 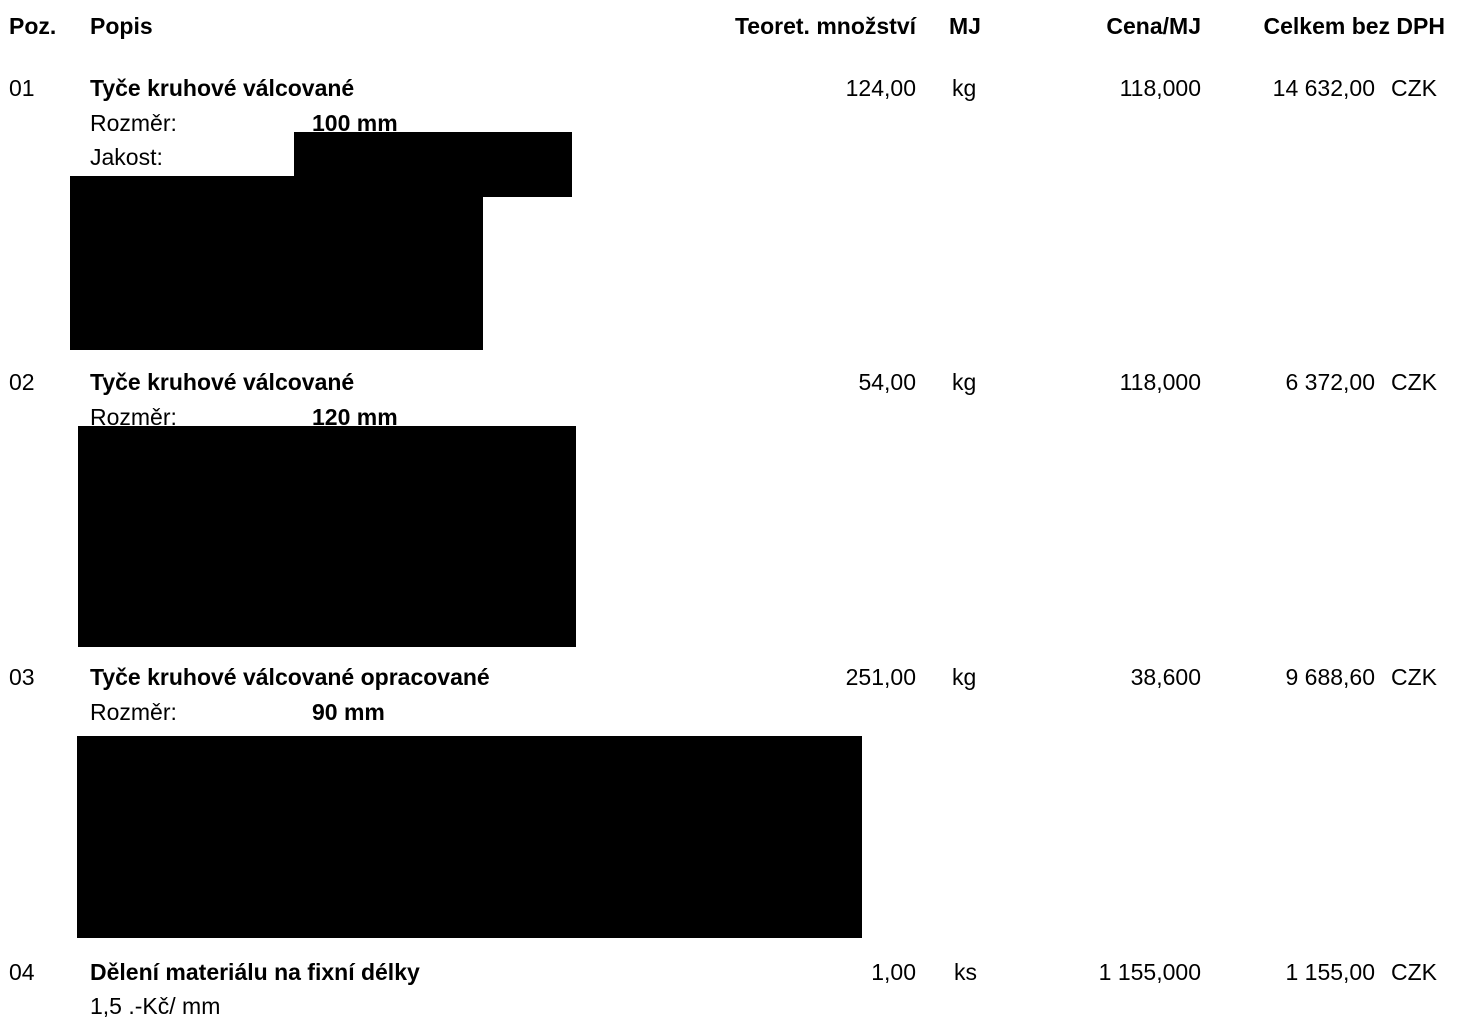 What do you see at coordinates (1414, 88) in the screenshot?
I see `item-01-currency: CZK` at bounding box center [1414, 88].